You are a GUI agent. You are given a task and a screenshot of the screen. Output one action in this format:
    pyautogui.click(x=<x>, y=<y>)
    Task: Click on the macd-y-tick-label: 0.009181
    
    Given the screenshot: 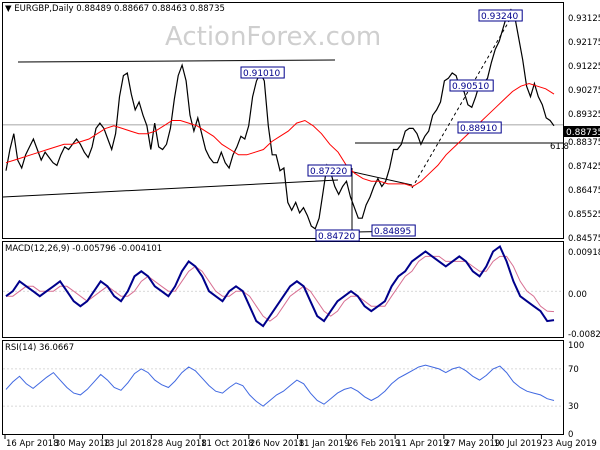 What is the action you would take?
    pyautogui.click(x=584, y=253)
    